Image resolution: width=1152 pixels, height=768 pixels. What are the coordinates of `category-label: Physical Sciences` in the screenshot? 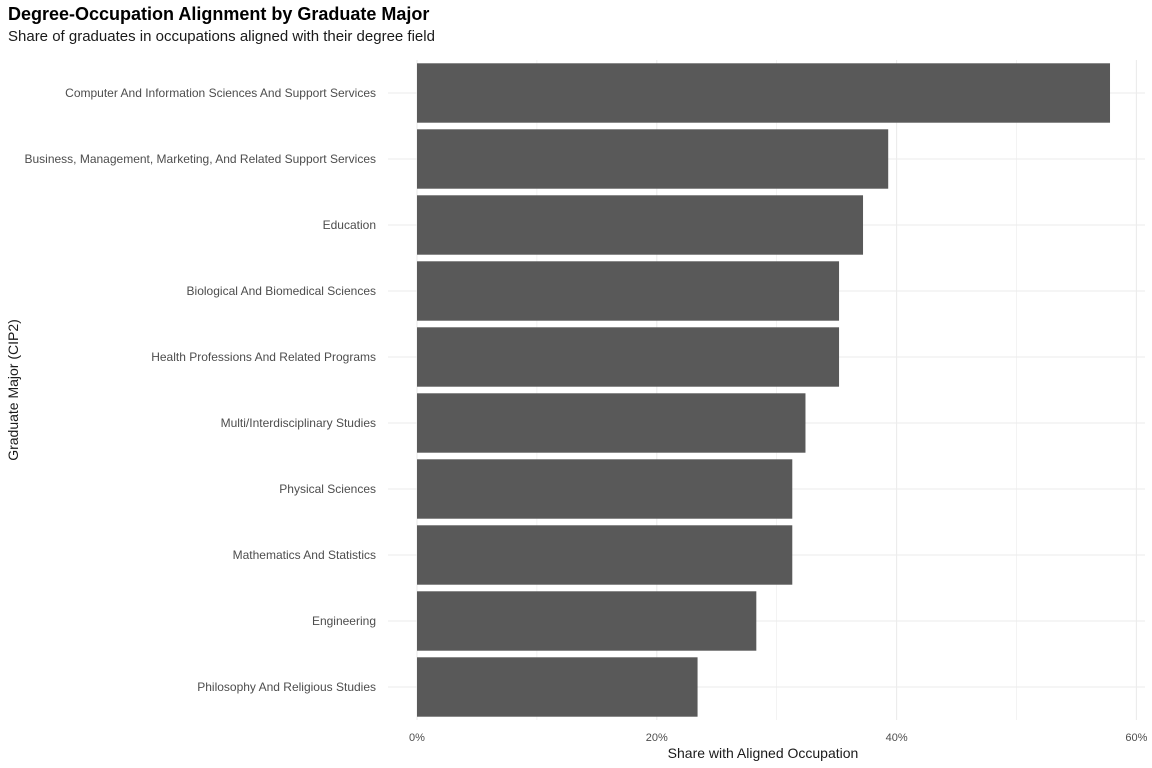 It's located at (327, 489).